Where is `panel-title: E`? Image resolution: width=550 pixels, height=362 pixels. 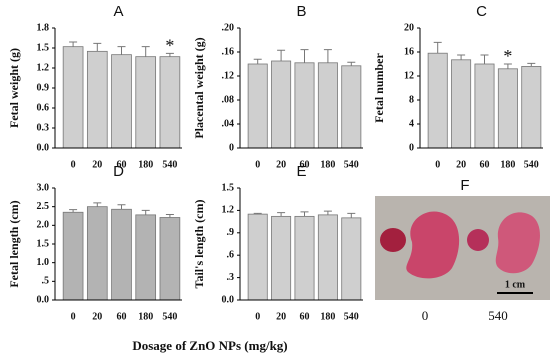 panel-title: E is located at coordinates (301, 171).